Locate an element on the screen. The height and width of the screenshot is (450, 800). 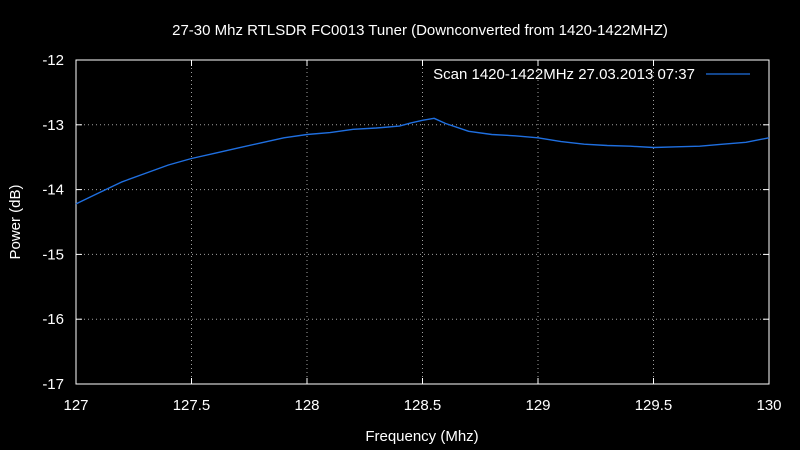
legend: Scan 1420-1422MHz 27.03.2013 07:37 is located at coordinates (591, 74).